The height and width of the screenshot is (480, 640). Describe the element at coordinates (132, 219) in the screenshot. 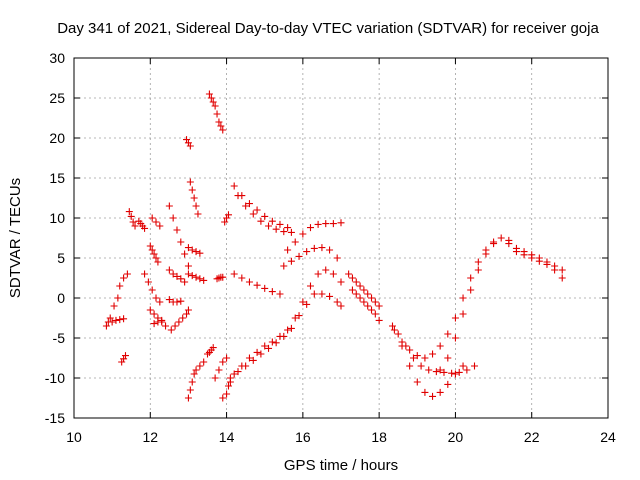

I see `data-series-arc-e` at that location.